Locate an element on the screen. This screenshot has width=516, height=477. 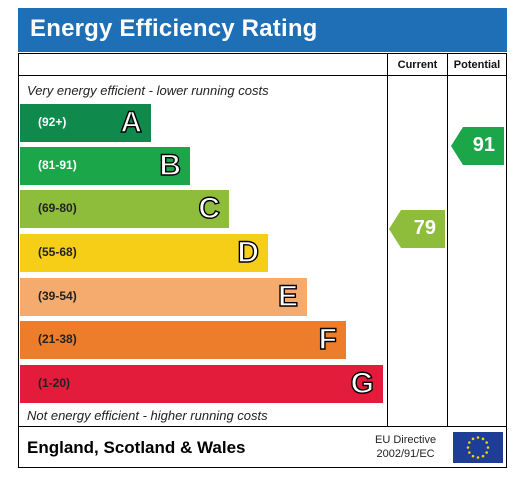
current-arrow-shape is located at coordinates (417, 229).